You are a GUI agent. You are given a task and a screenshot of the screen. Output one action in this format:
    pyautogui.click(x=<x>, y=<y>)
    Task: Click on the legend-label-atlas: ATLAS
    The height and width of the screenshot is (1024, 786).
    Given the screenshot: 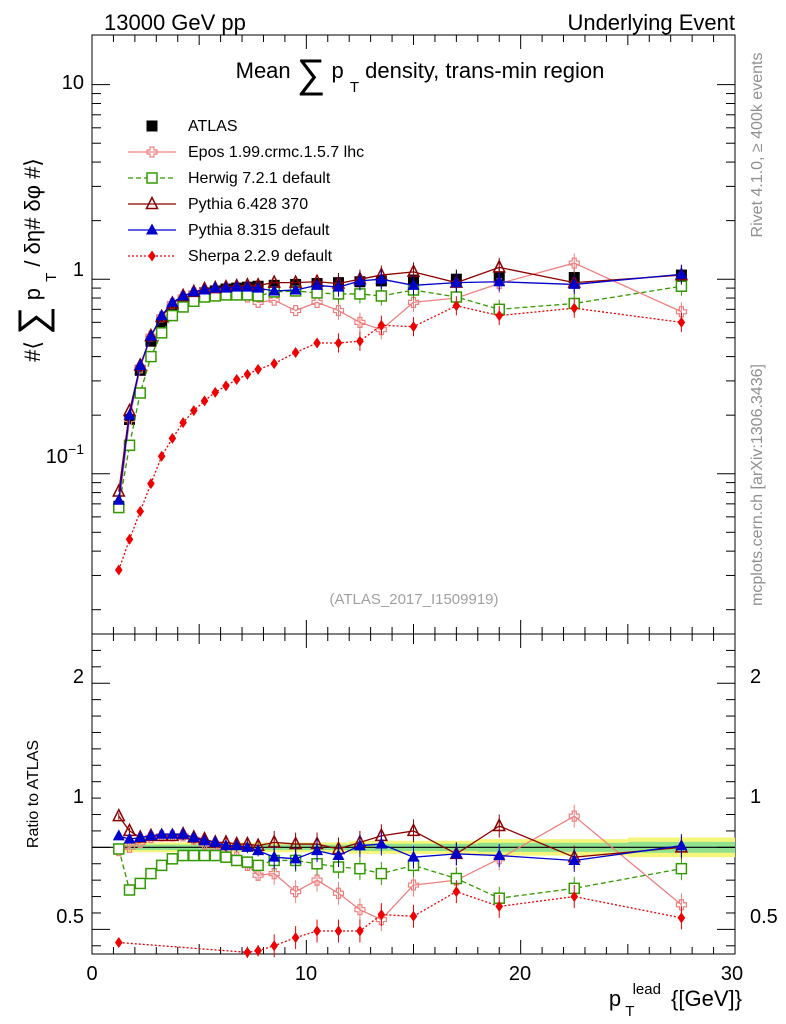 What is the action you would take?
    pyautogui.click(x=213, y=126)
    